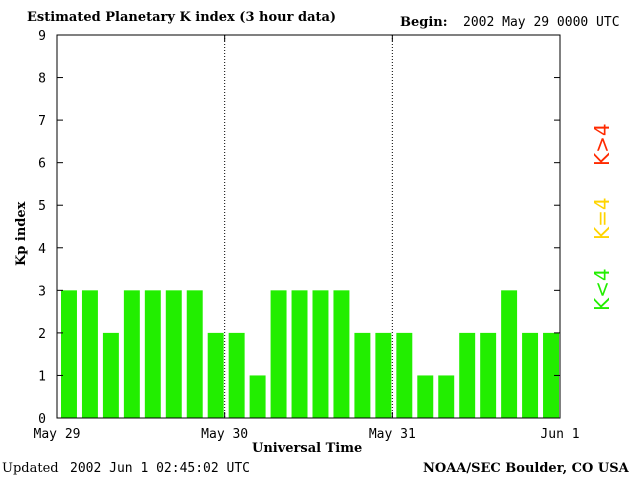  Describe the element at coordinates (160, 468) in the screenshot. I see `updated-date: 2002 Jun 1 02:45:02 UTC` at that location.